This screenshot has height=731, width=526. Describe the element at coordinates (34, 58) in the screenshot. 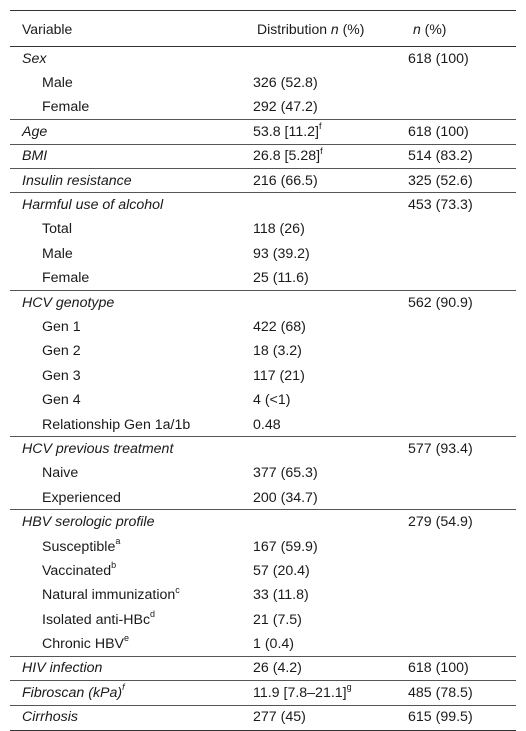

I see `variable-label: Sex` at that location.